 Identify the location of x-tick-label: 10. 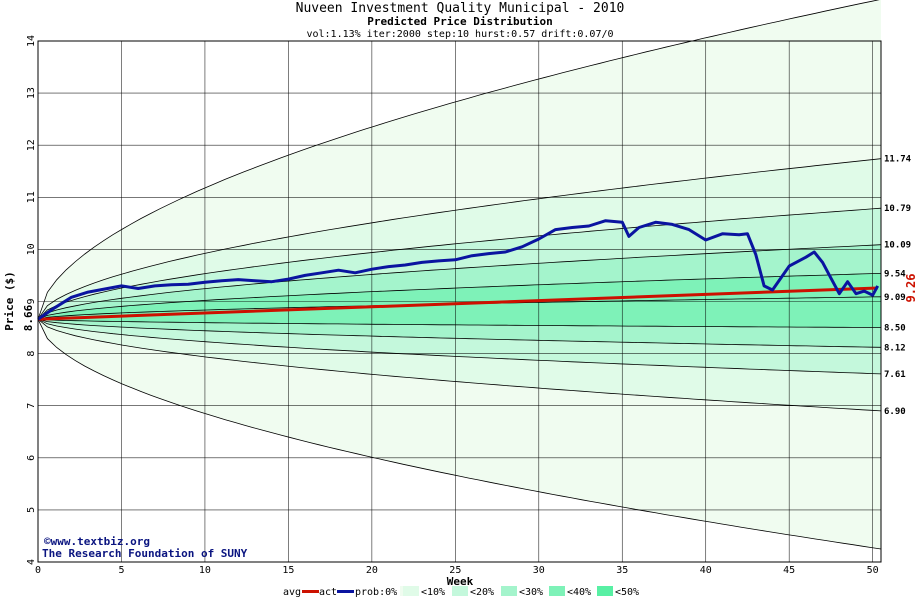
(205, 570).